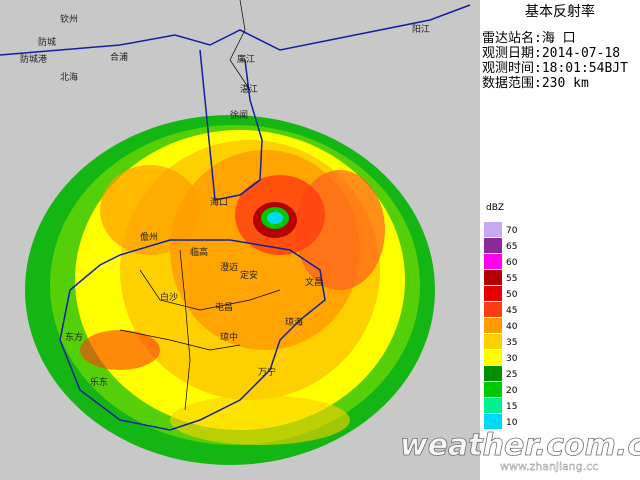  What do you see at coordinates (511, 343) in the screenshot?
I see `legend-label: 35` at bounding box center [511, 343].